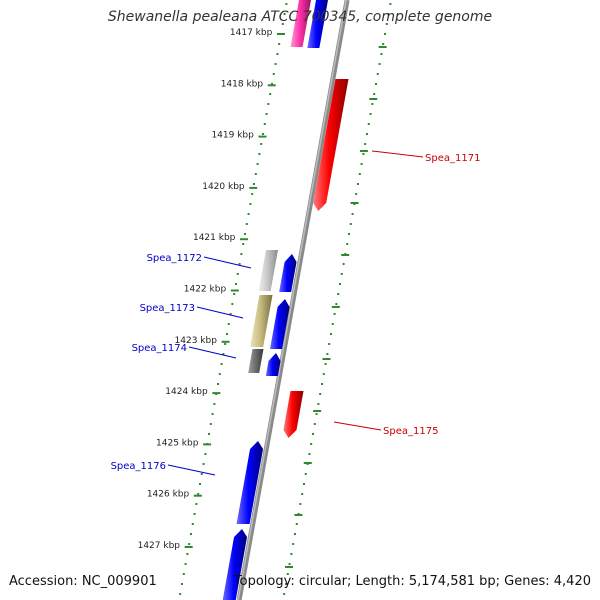 The height and width of the screenshot is (600, 600). What do you see at coordinates (223, 187) in the screenshot?
I see `kbp-label: 1420 kbp` at bounding box center [223, 187].